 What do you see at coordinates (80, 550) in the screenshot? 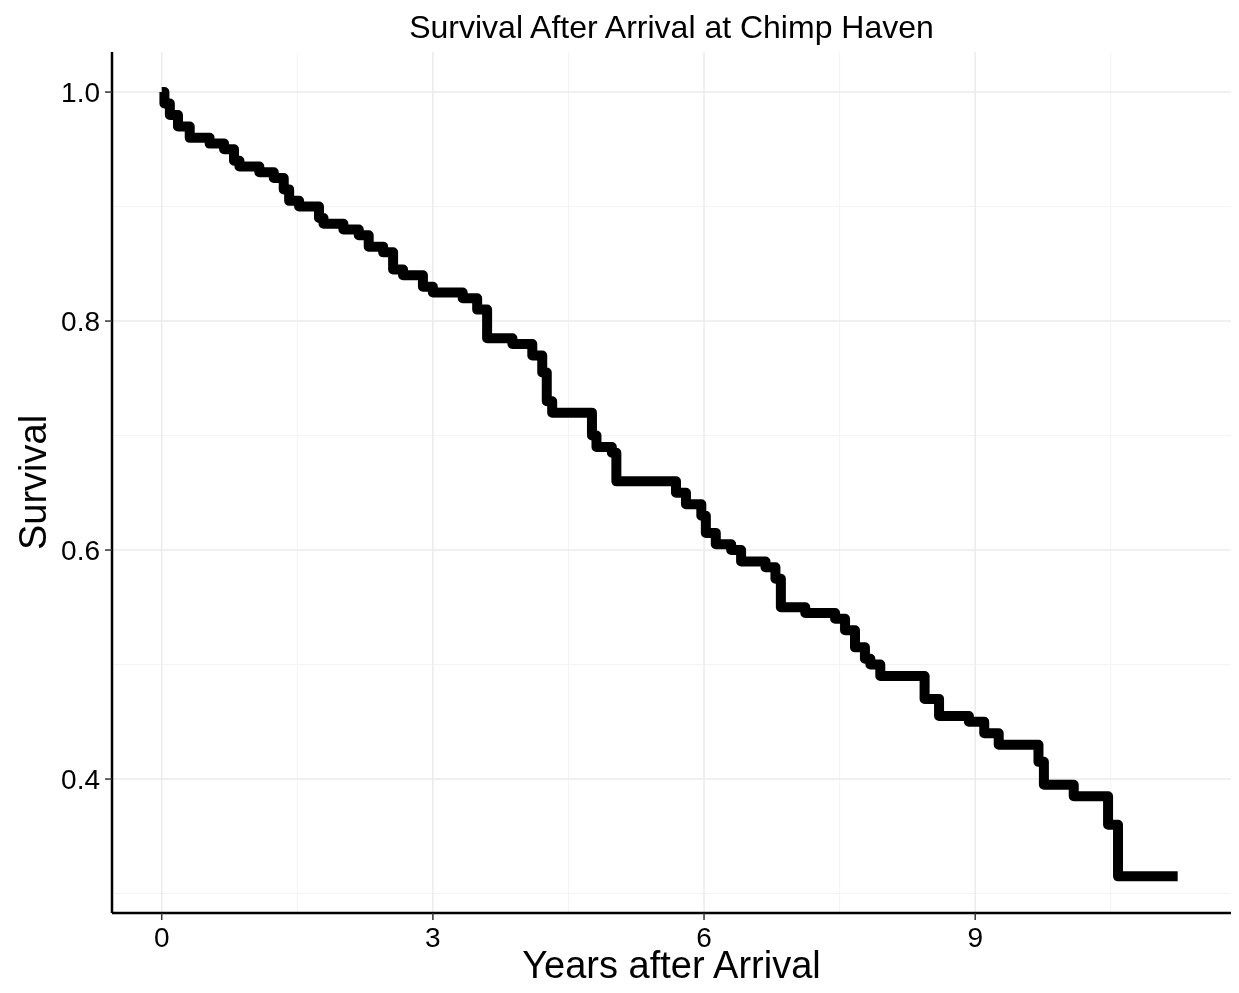
I see `y-tick-label: 0.6` at bounding box center [80, 550].